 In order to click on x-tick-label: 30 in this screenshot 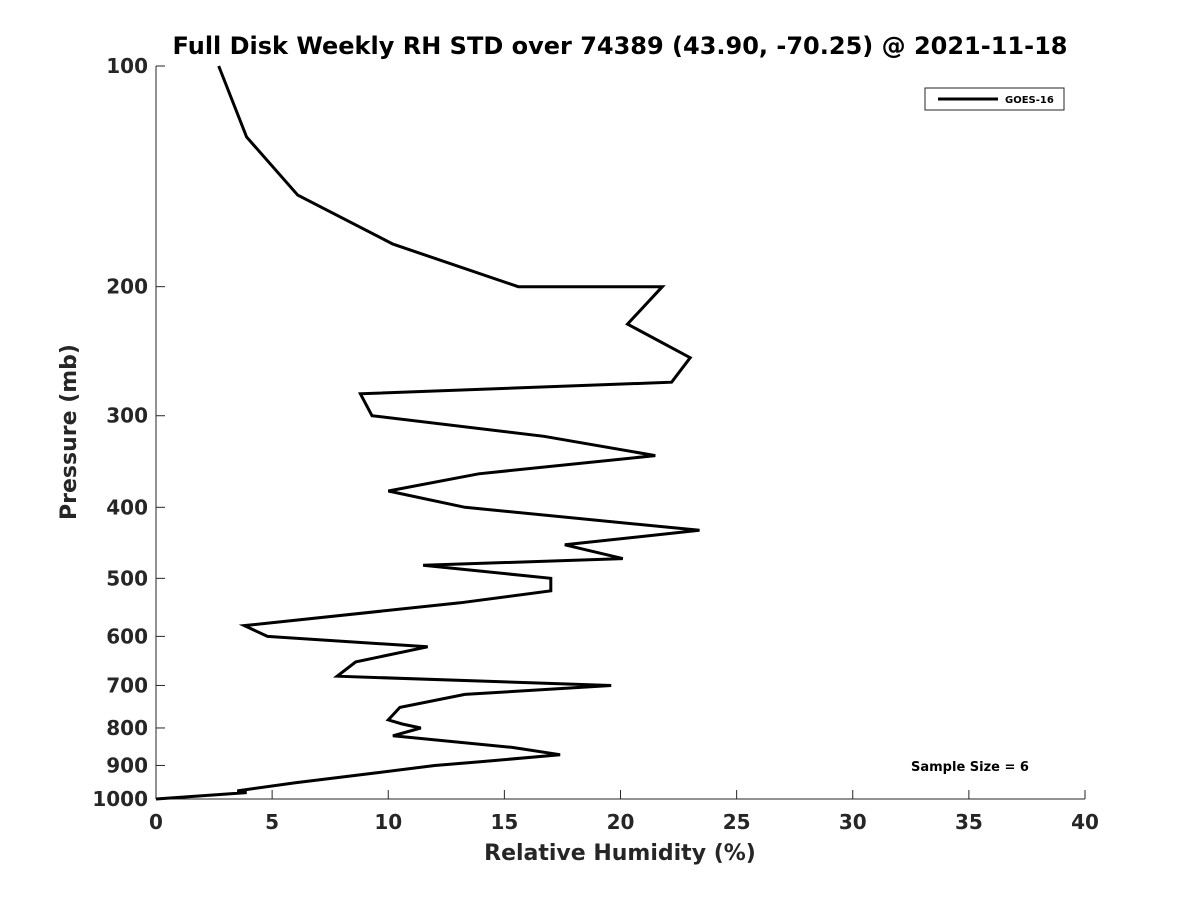, I will do `click(853, 822)`.